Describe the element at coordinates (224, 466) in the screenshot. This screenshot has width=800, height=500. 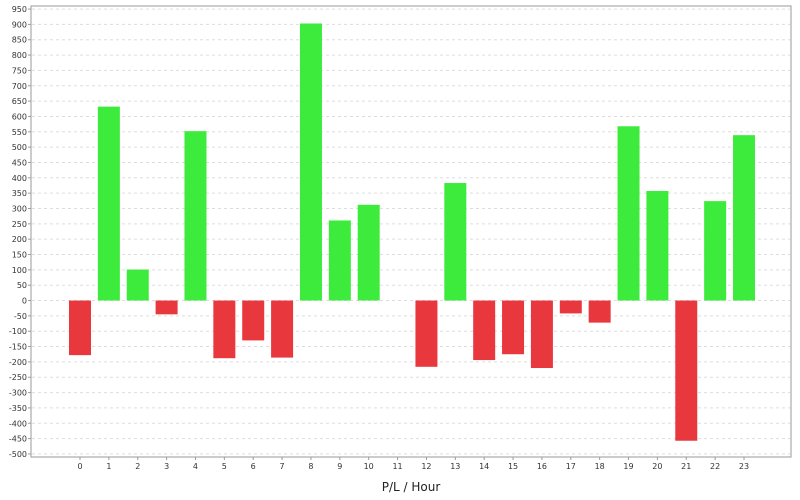
I see `x-tick-label: 5` at that location.